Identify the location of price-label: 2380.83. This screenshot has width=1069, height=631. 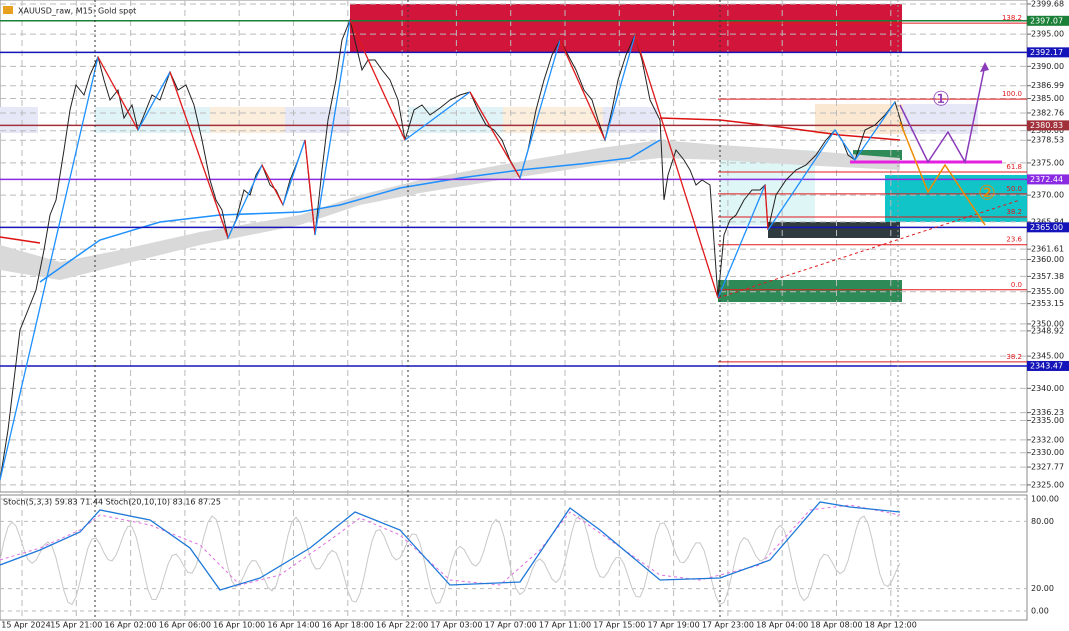
(1046, 125).